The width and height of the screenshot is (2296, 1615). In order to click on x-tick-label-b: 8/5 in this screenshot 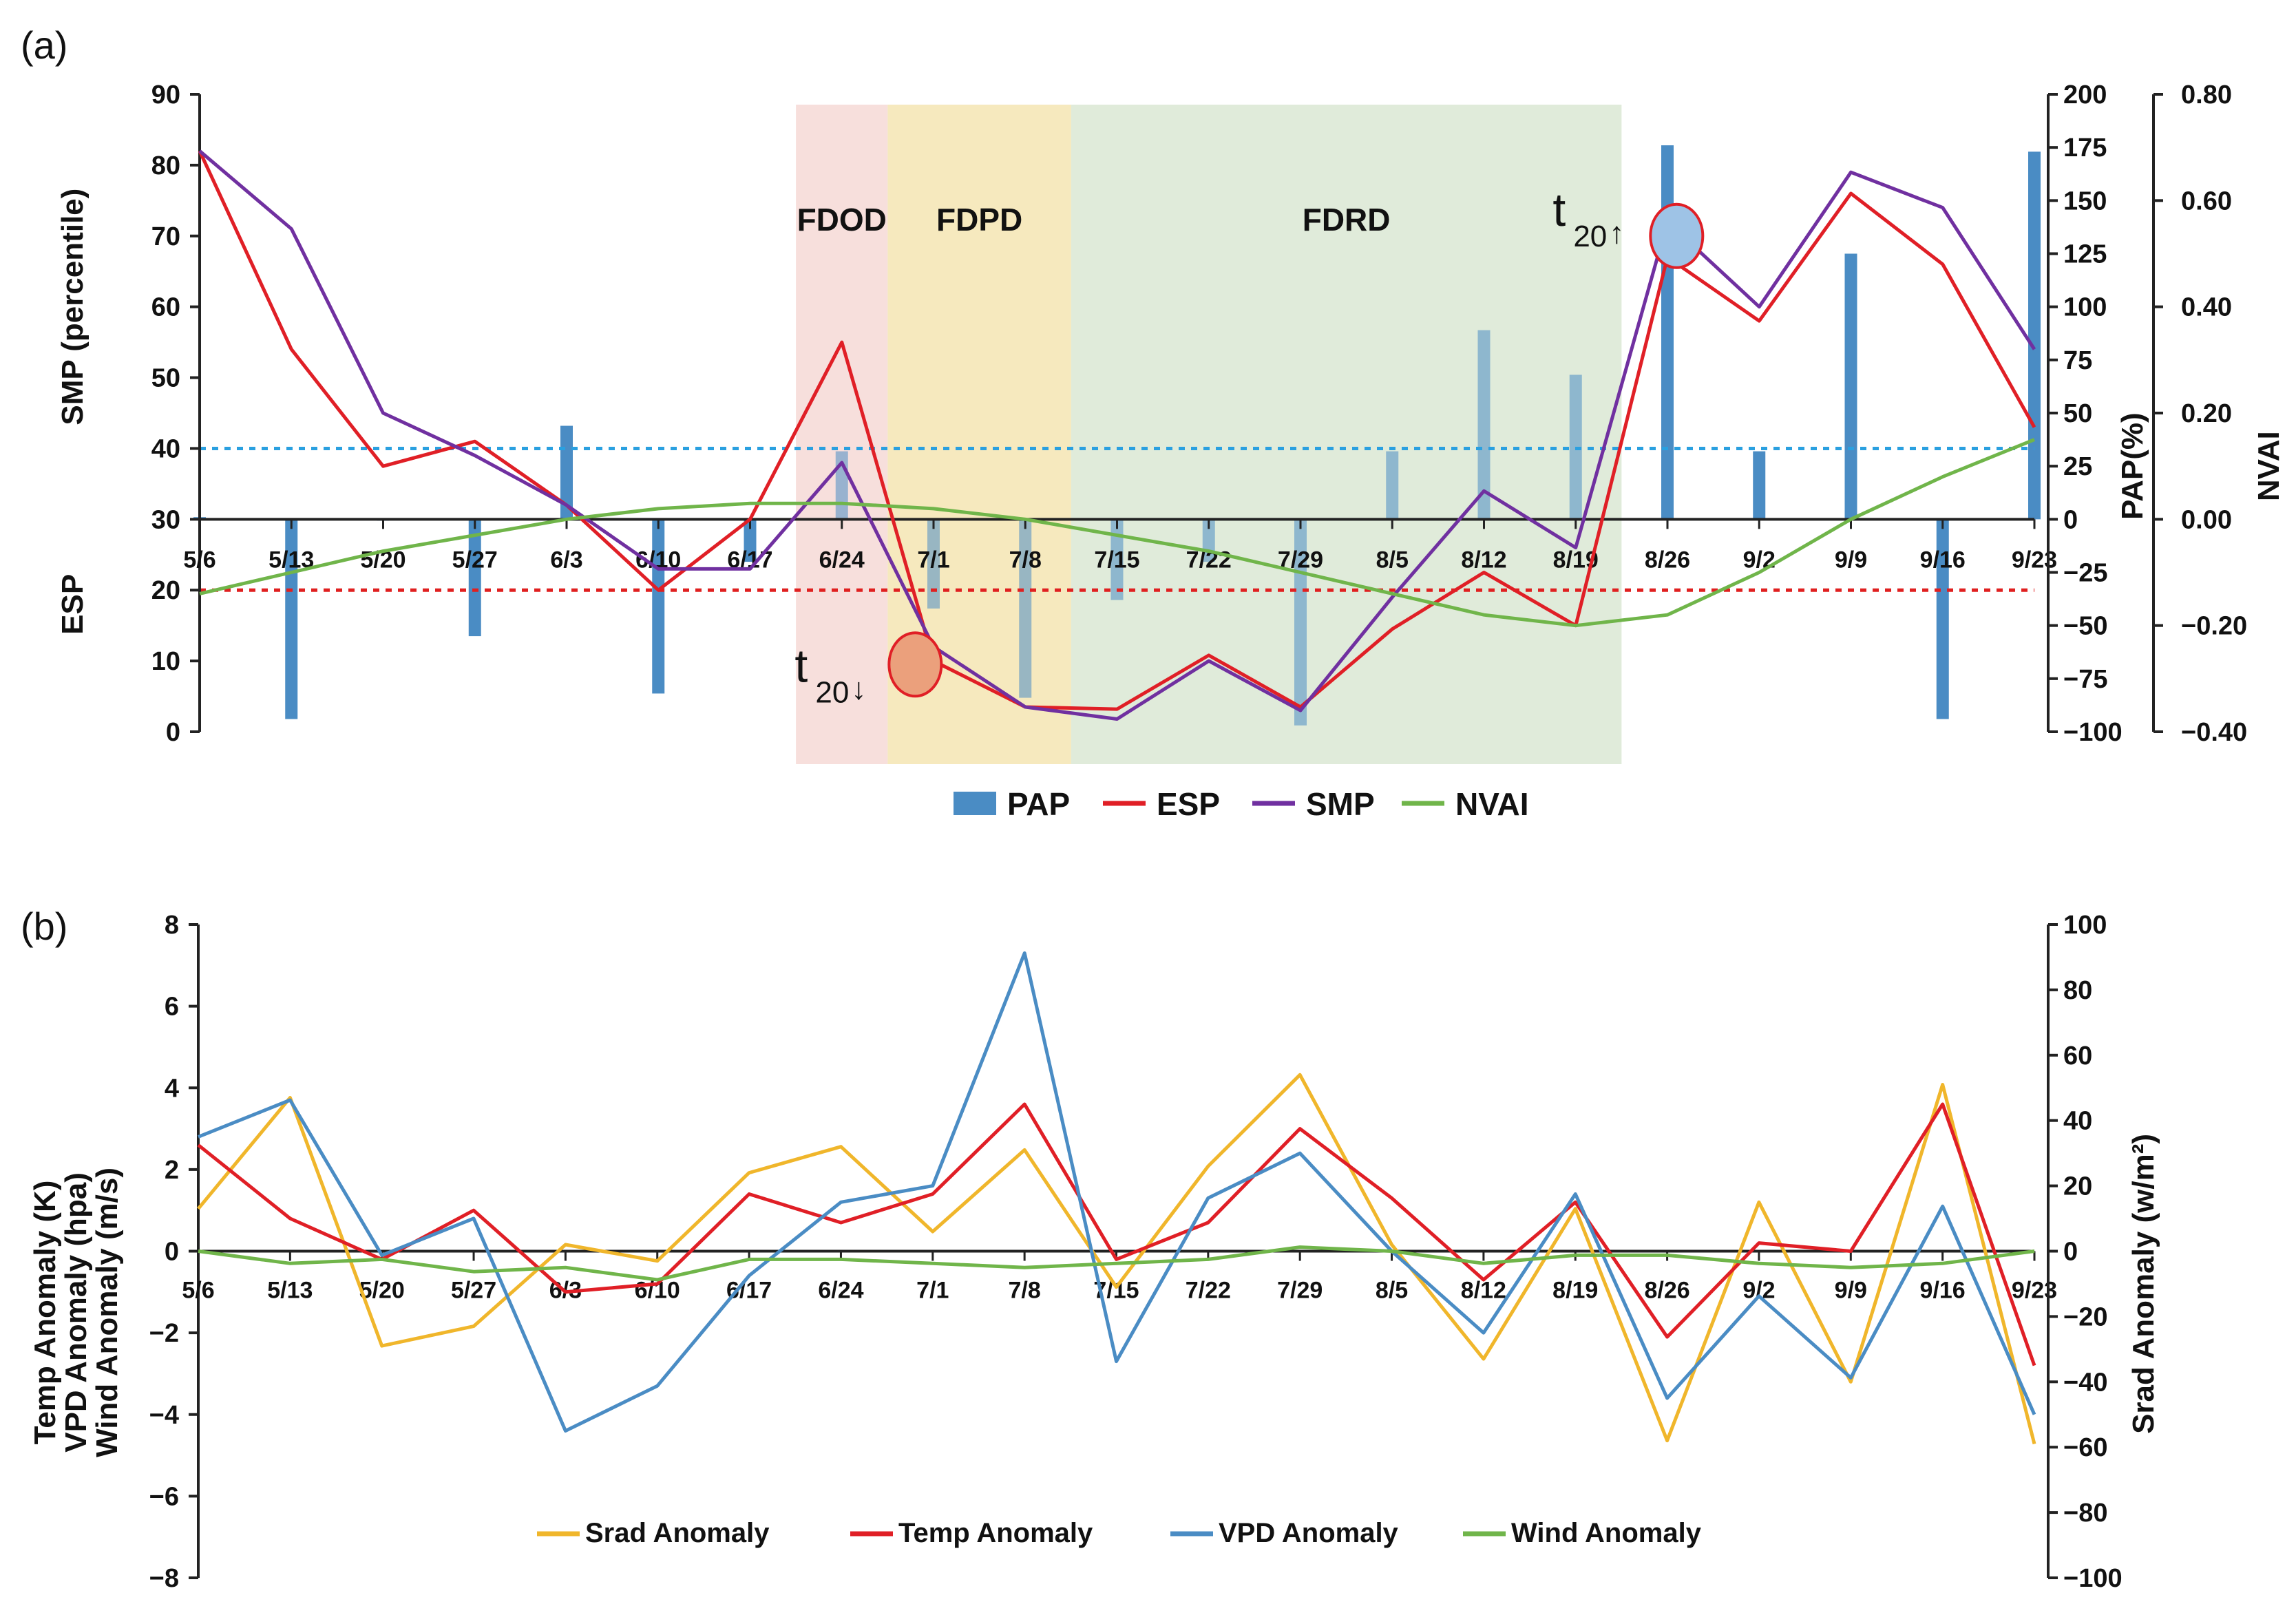, I will do `click(1392, 1291)`.